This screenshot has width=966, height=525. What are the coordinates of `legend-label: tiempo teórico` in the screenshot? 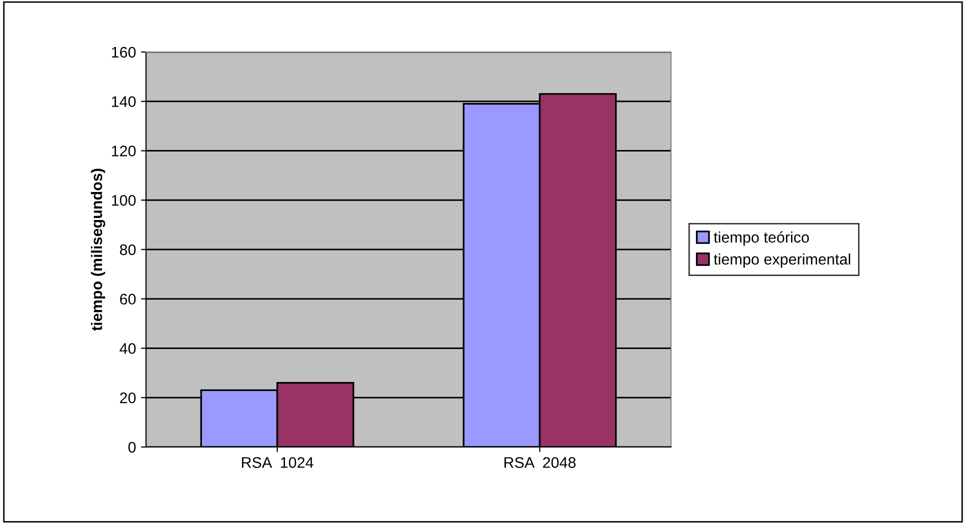 It's located at (761, 238).